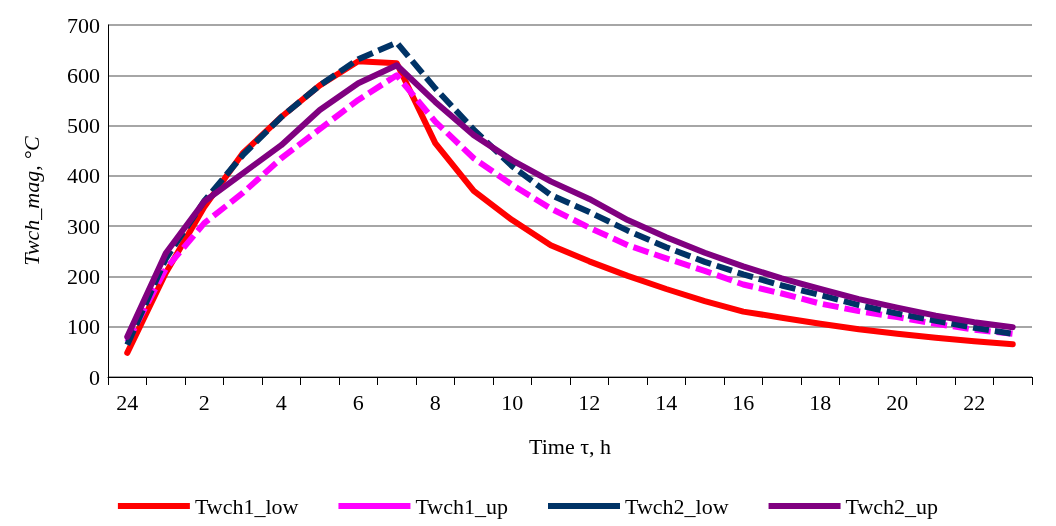 This screenshot has height=526, width=1056. Describe the element at coordinates (570, 446) in the screenshot. I see `x-axis-title: Time τ, h` at that location.